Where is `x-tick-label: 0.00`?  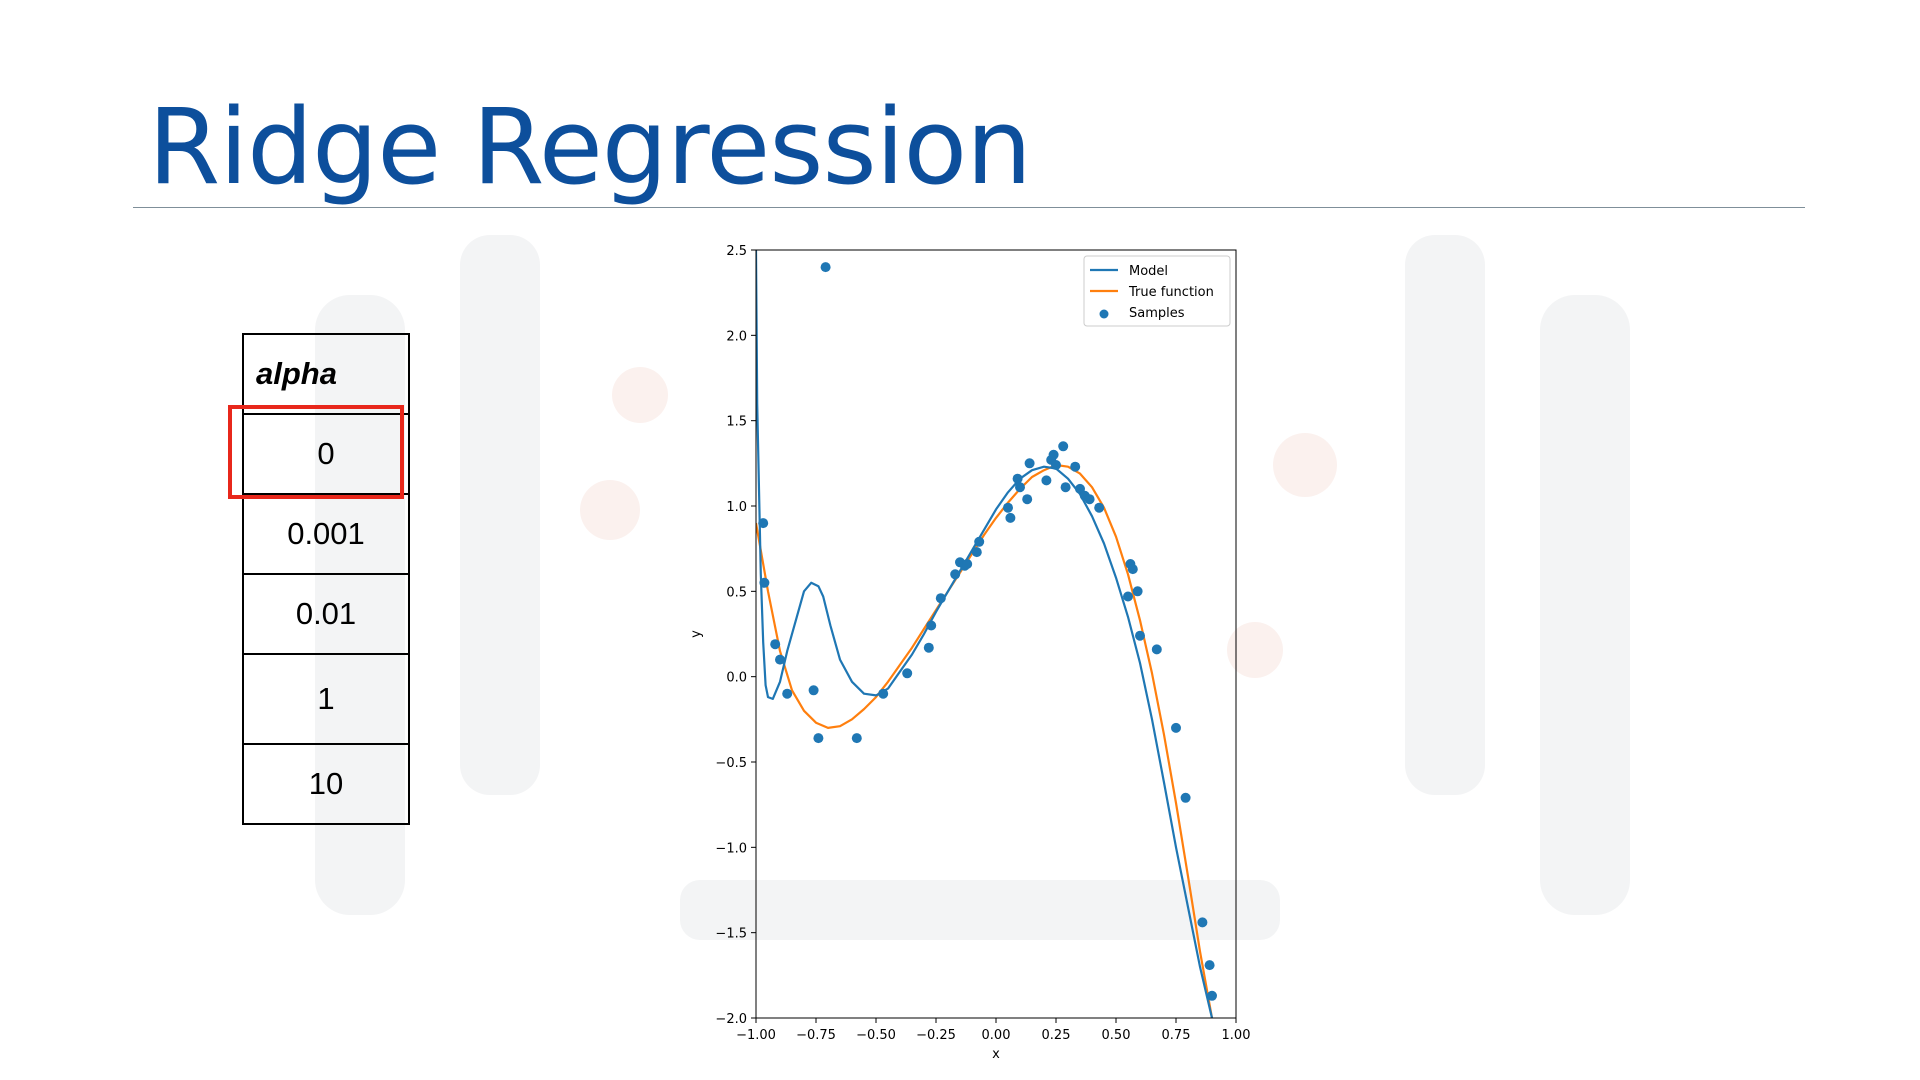
x-tick-label: 0.00 is located at coordinates (996, 1035).